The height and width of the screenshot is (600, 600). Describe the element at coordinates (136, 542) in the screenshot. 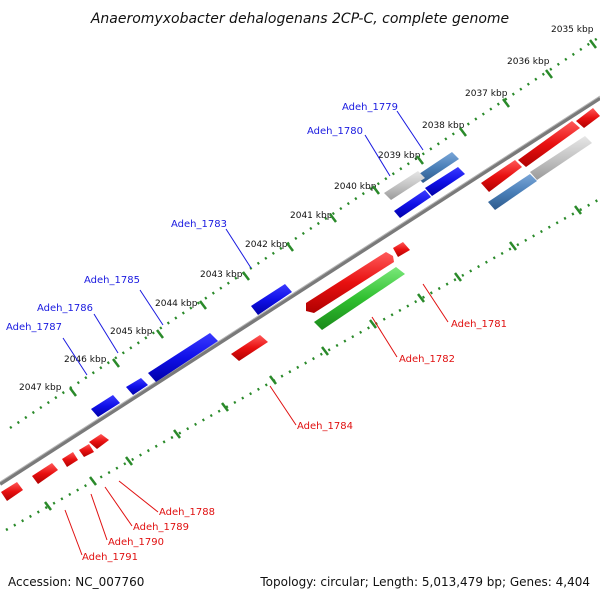

I see `gene-label-adeh-1790: Adeh_1790` at that location.